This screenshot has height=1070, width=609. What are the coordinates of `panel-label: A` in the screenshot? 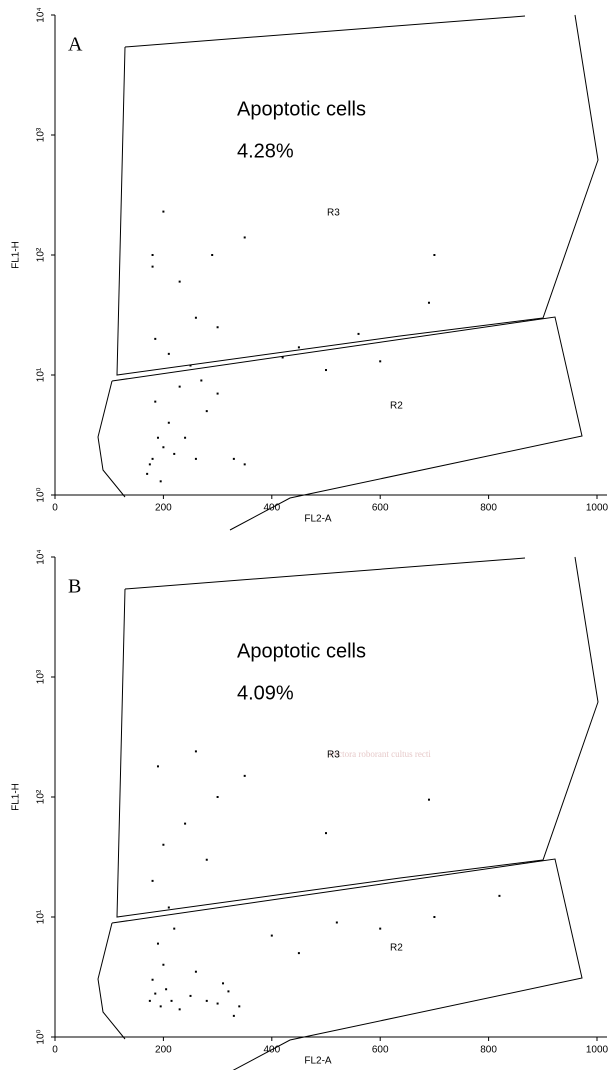 It's located at (75, 45).